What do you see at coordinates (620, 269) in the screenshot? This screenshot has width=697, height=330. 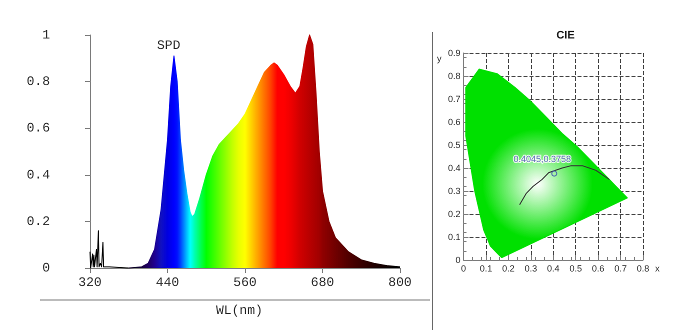 I see `x-tick-label: 0.7` at bounding box center [620, 269].